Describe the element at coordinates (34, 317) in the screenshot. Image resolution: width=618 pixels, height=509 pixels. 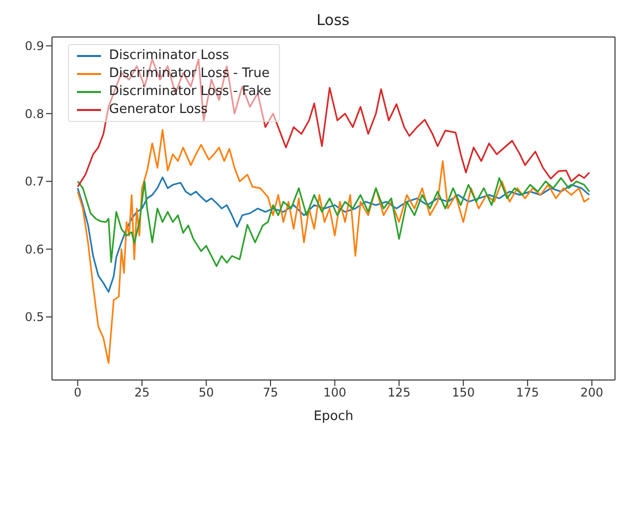
I see `y-tick-label: 0.5` at that location.